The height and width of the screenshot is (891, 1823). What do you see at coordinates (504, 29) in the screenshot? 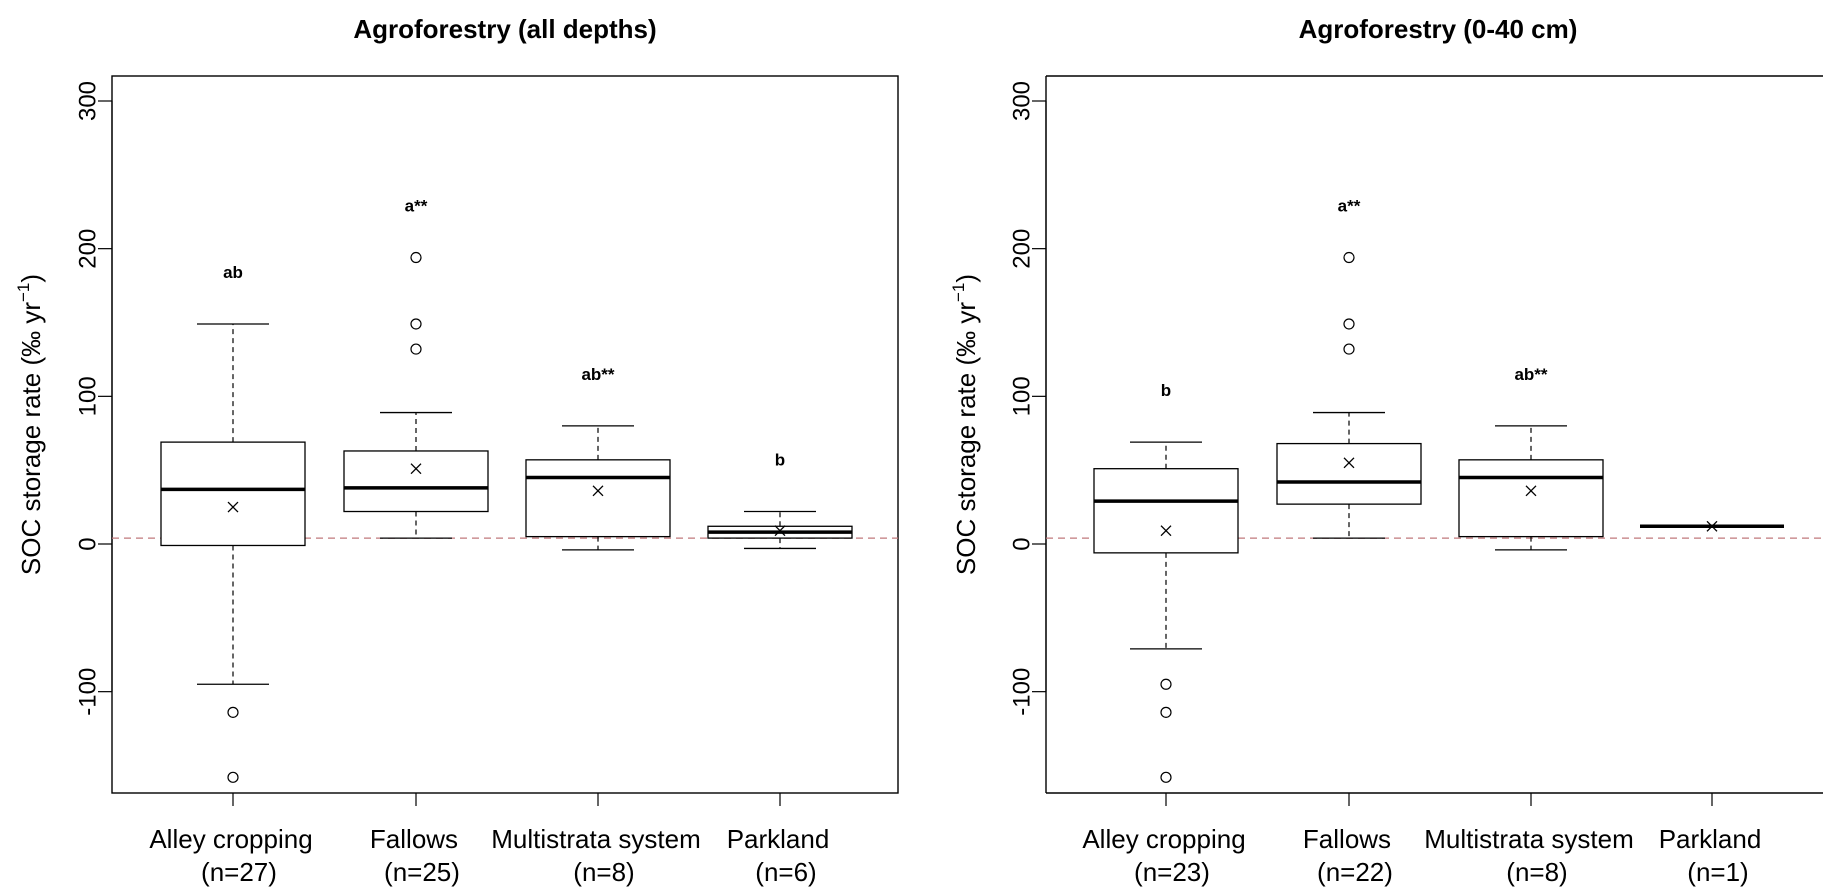
I see `chart-title: Agroforestry (all depths)` at bounding box center [504, 29].